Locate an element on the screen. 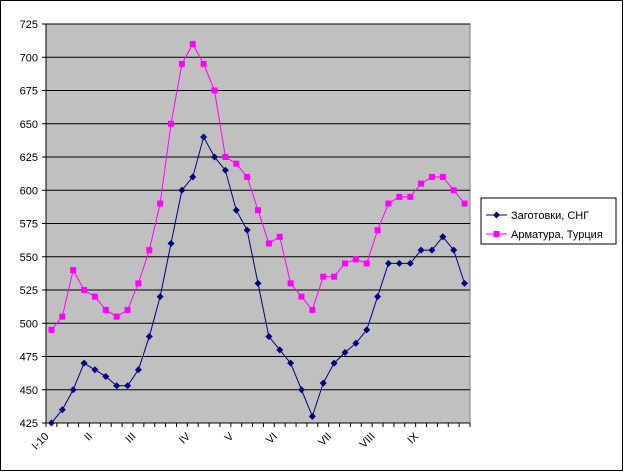  x-tick-label: VIII is located at coordinates (368, 441).